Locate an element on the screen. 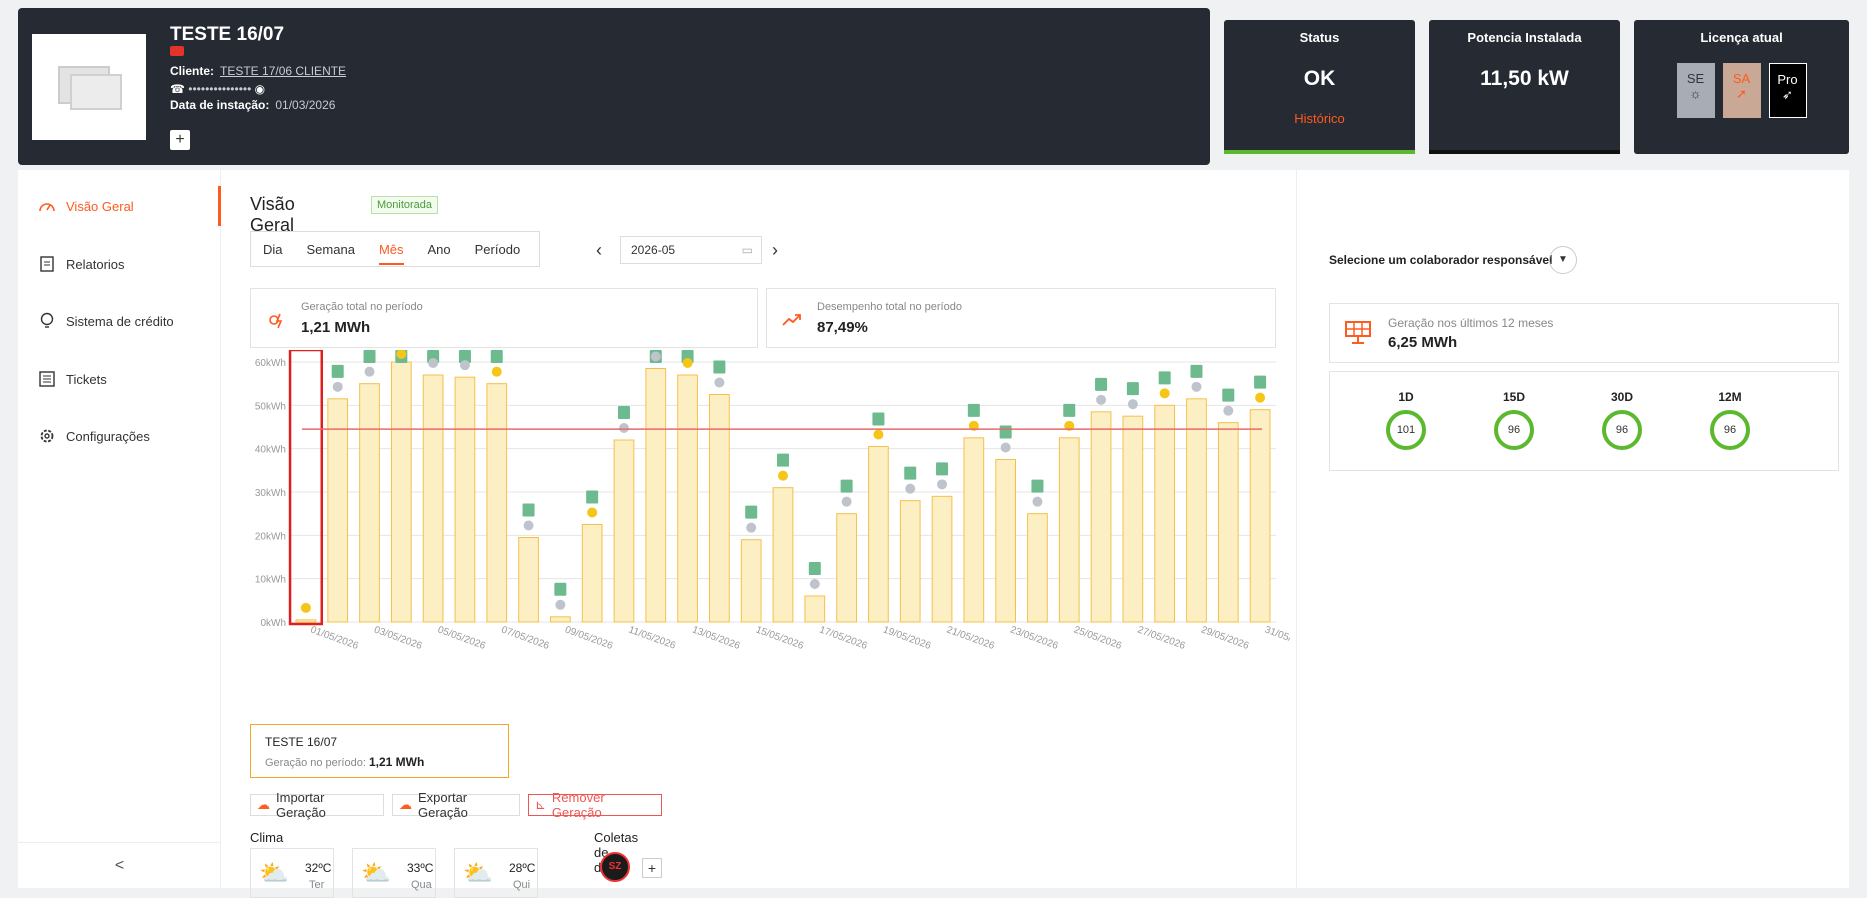  weather-card: ⛅ 28ºC Qui is located at coordinates (496, 873).